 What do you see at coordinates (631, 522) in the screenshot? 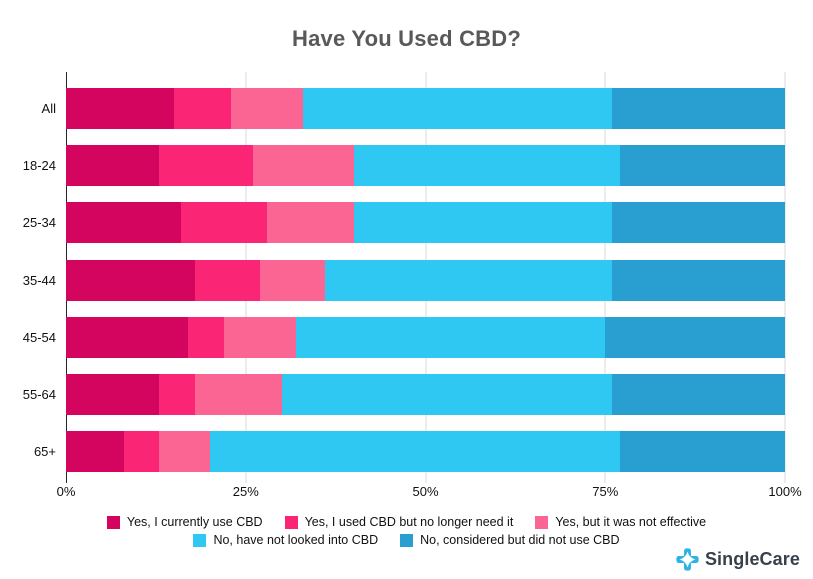
I see `legend-label: Yes, but it was not effective` at bounding box center [631, 522].